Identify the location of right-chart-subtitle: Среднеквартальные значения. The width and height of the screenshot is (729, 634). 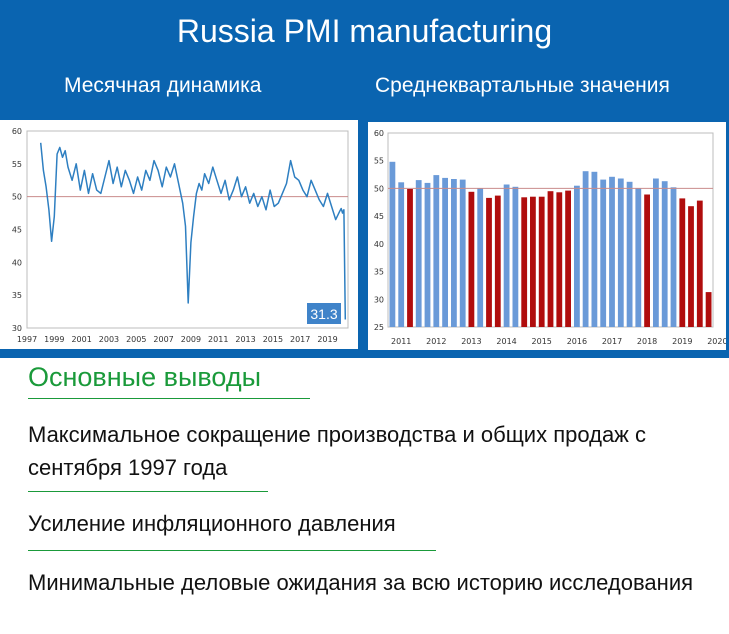
(522, 85).